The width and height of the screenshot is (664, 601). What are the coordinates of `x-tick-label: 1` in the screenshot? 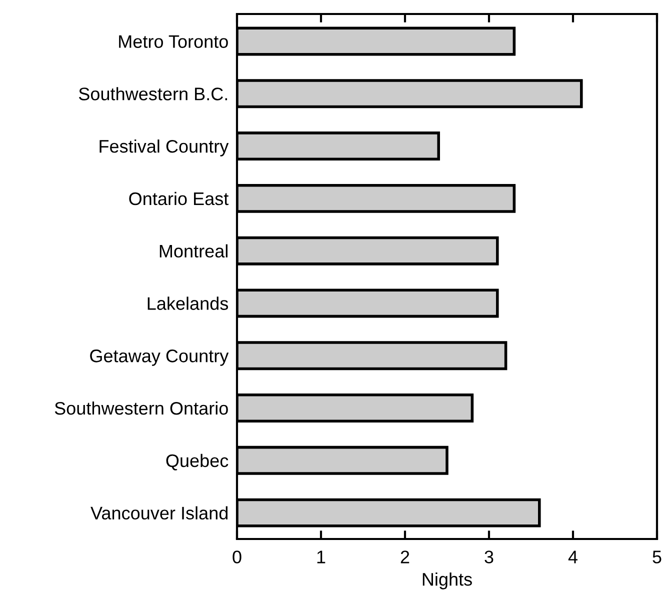 It's located at (321, 557).